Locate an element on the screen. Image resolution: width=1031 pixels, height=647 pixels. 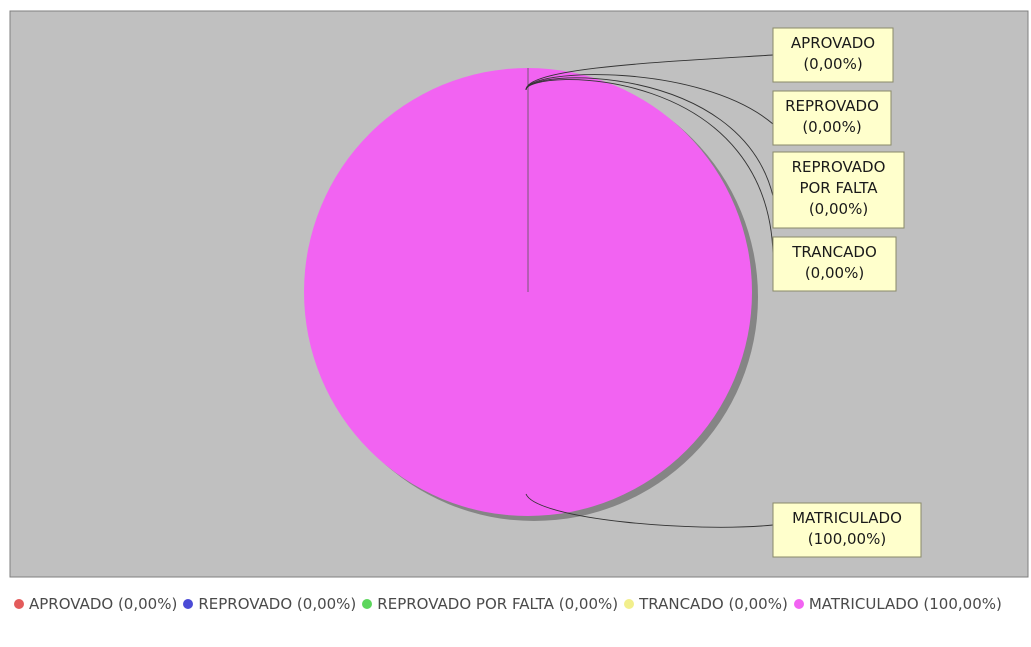
data-label-box-matriculado is located at coordinates (847, 530).